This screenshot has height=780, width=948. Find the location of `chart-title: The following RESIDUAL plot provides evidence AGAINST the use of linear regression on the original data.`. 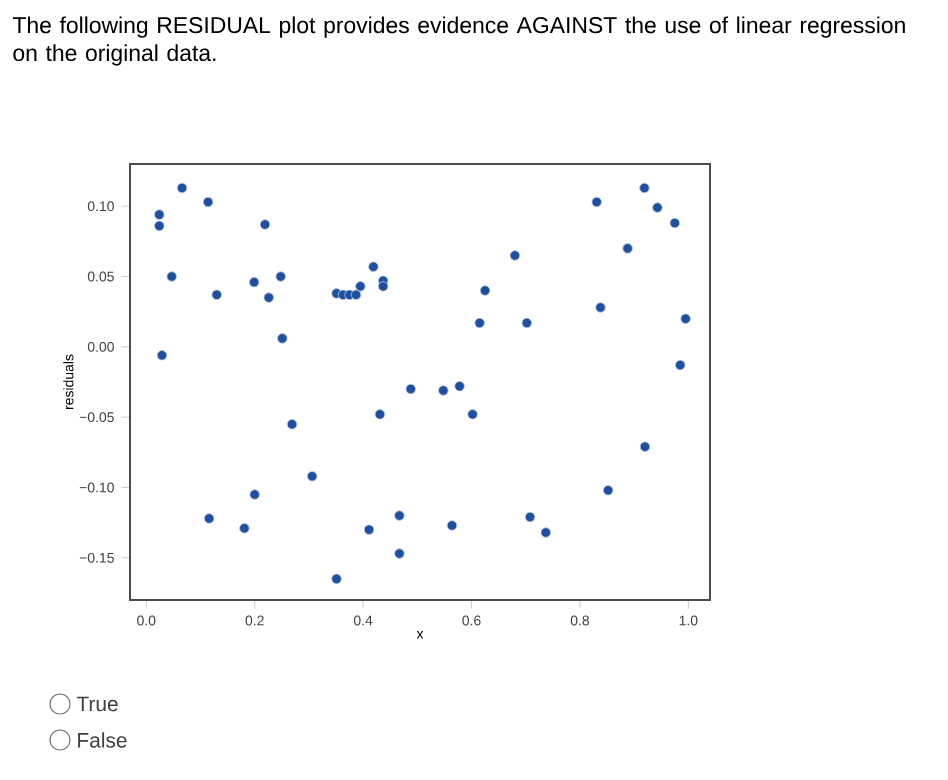

chart-title: The following RESIDUAL plot provides evidence AGAINST the use of linear regression on the original data. is located at coordinates (458, 41).